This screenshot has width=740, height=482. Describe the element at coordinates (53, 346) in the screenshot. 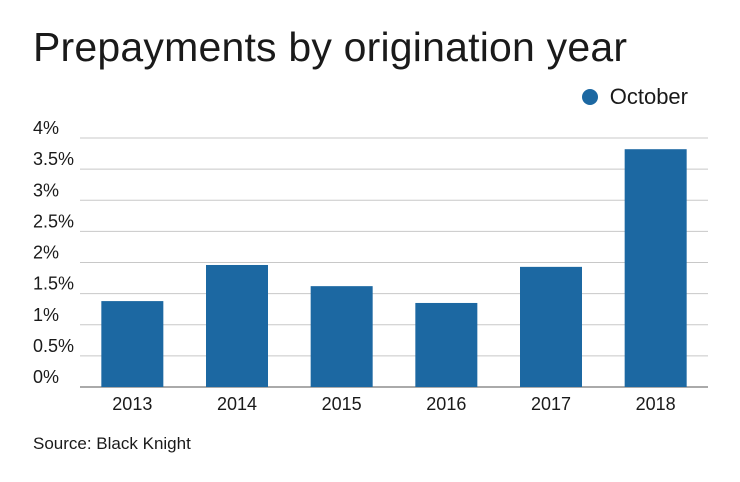

I see `y-tick-label: 0.5%` at that location.